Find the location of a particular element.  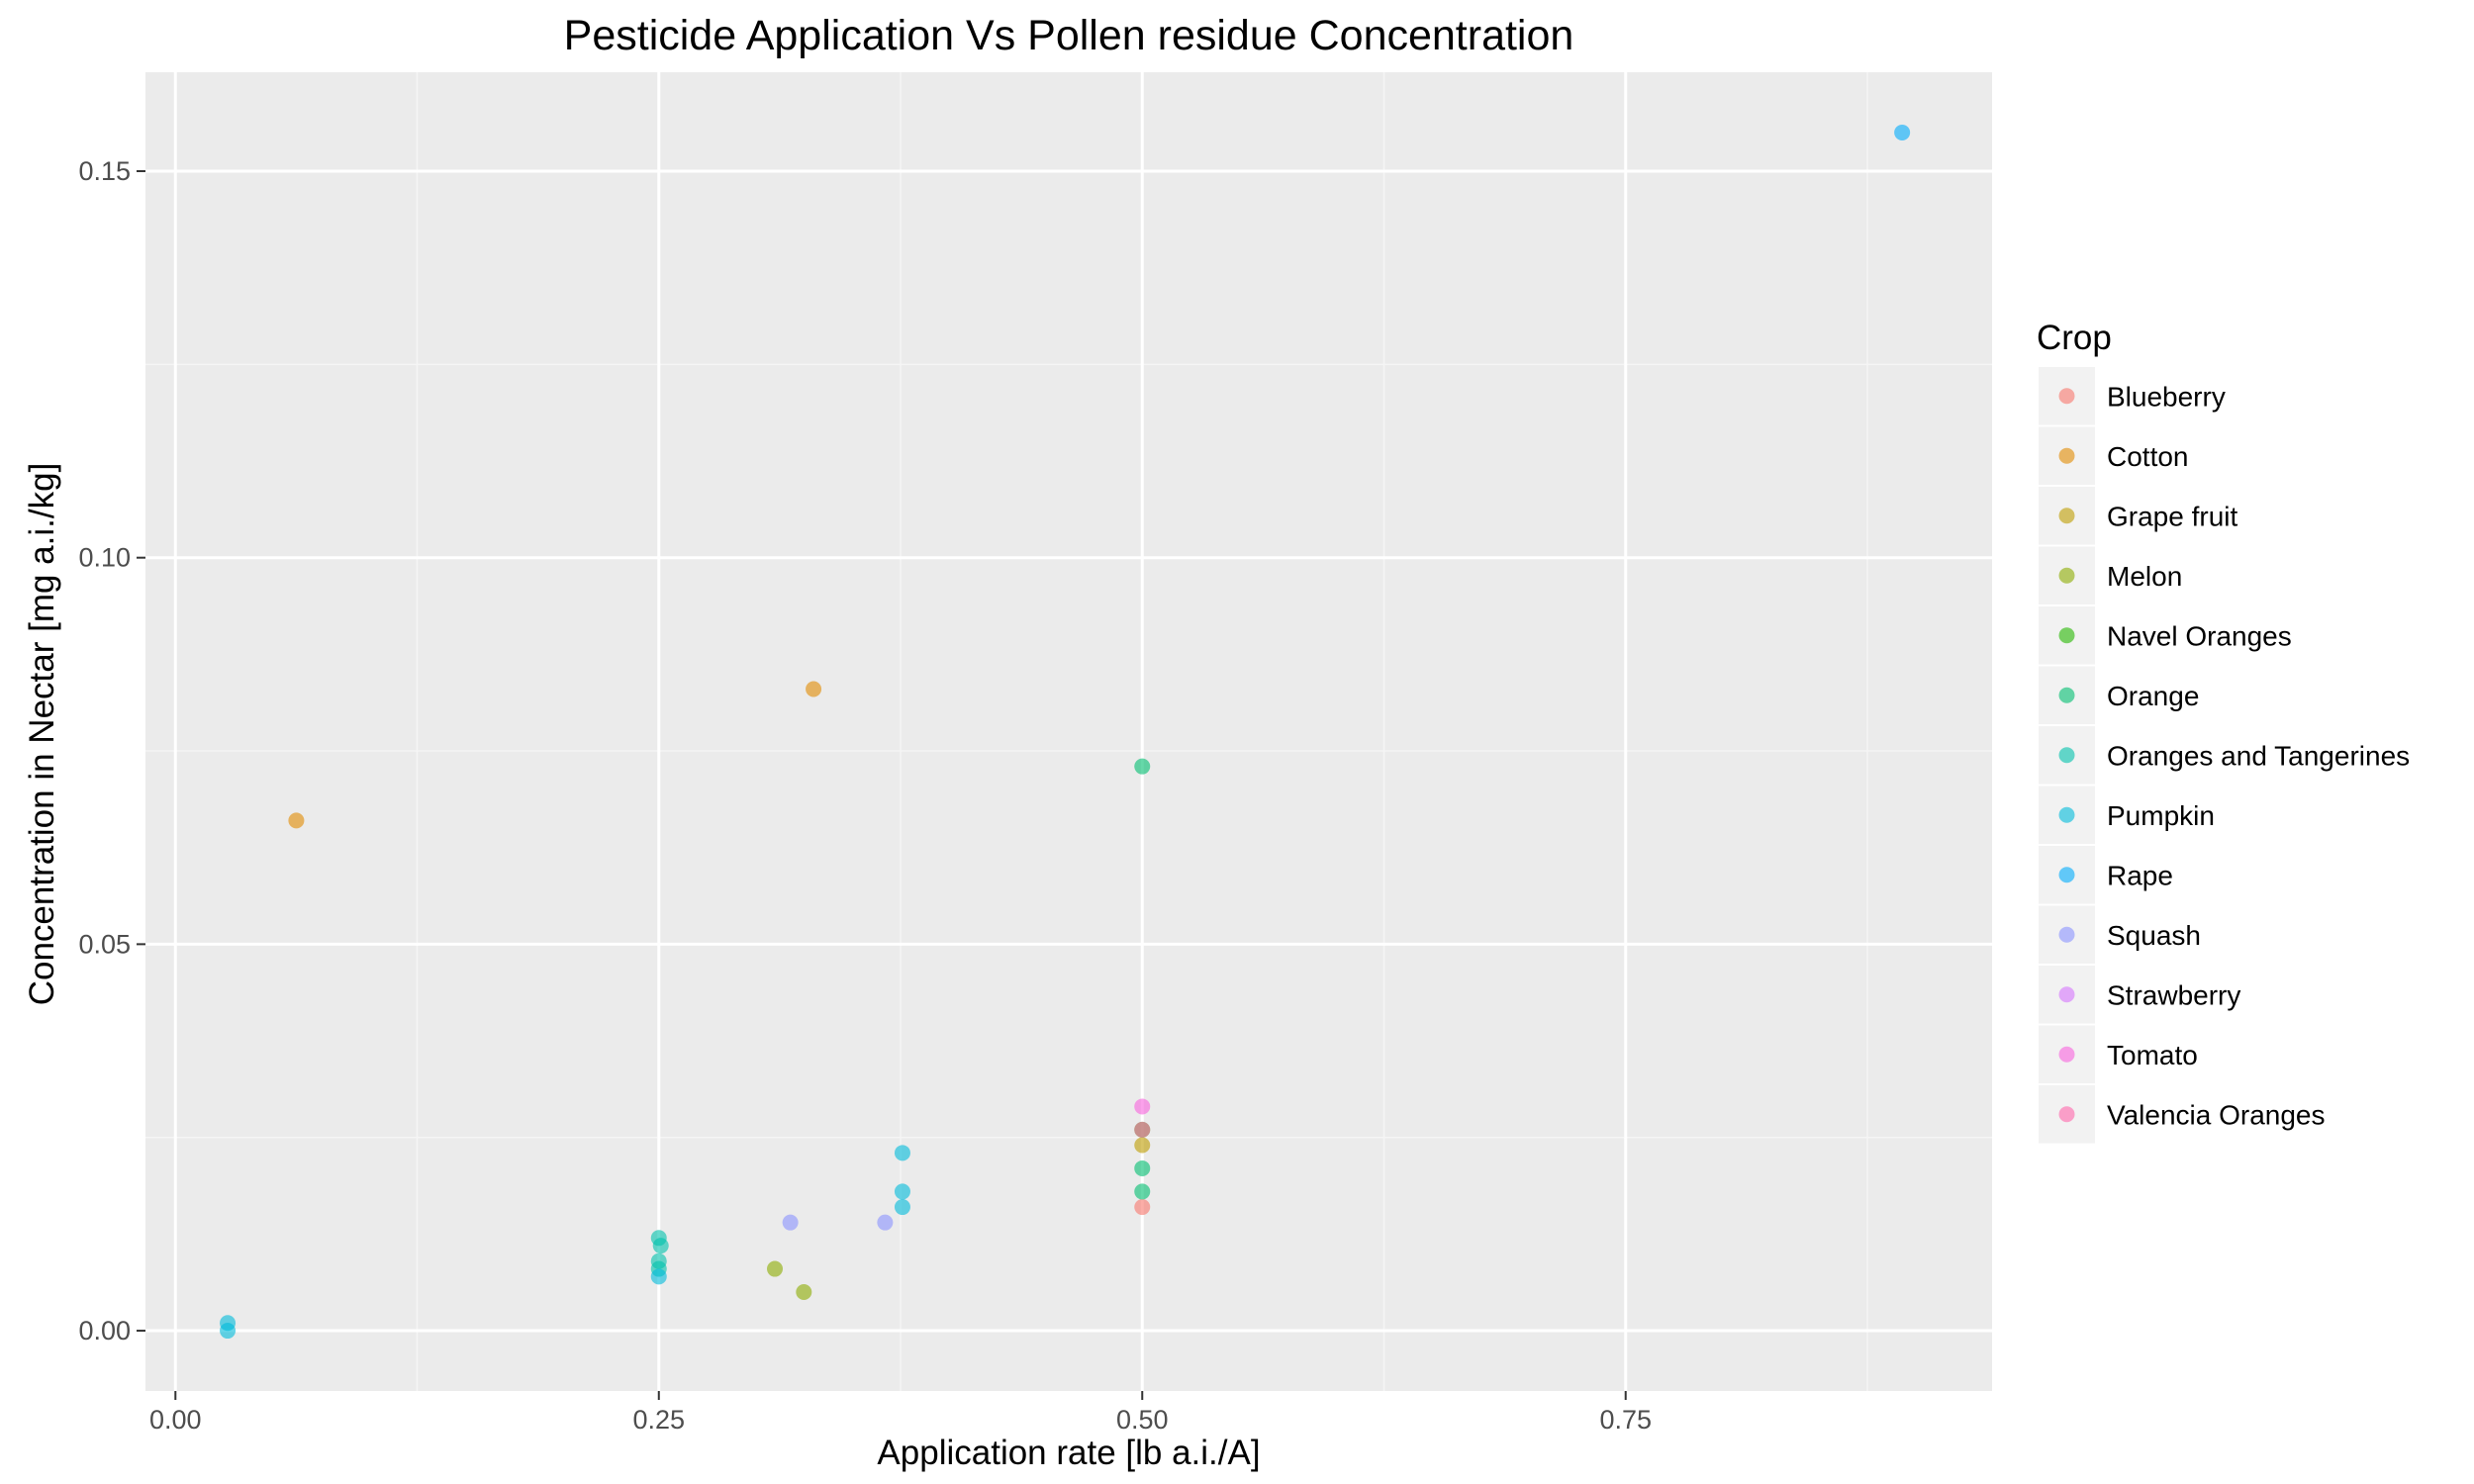

legend-label: Orange is located at coordinates (2153, 696).